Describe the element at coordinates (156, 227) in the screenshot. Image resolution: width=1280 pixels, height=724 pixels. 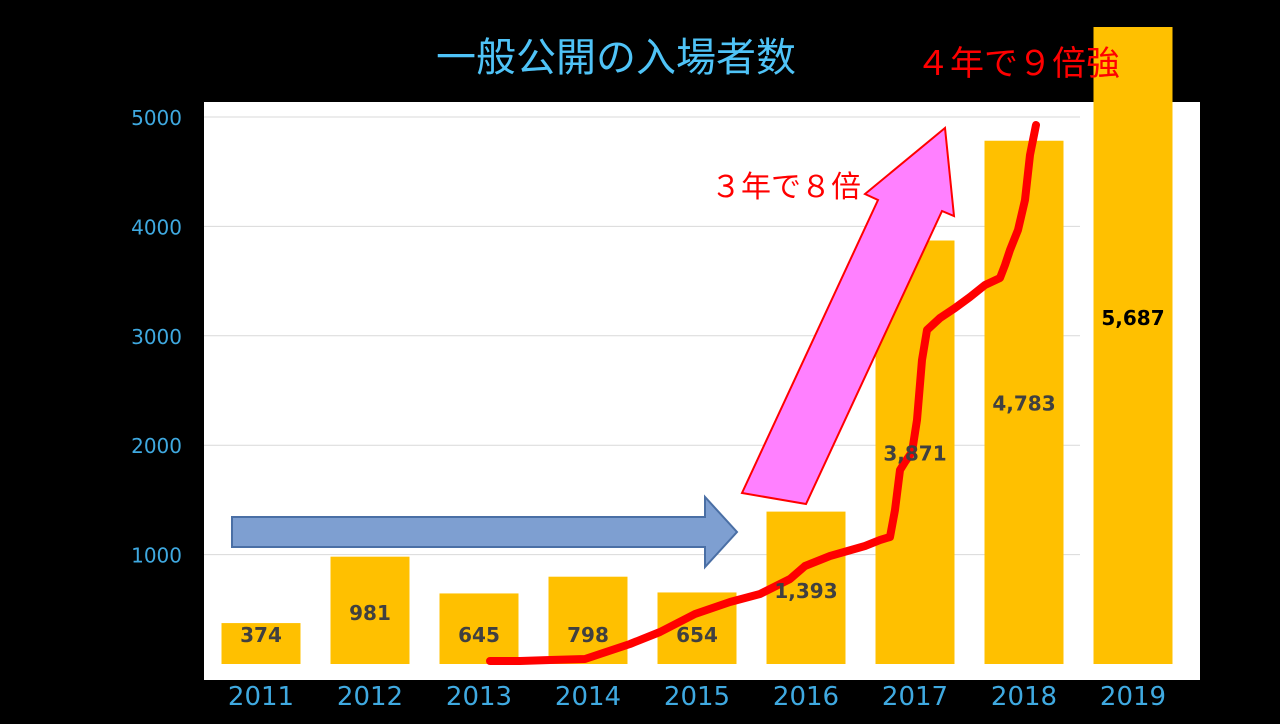
I see `y-tick-label: 4000` at that location.